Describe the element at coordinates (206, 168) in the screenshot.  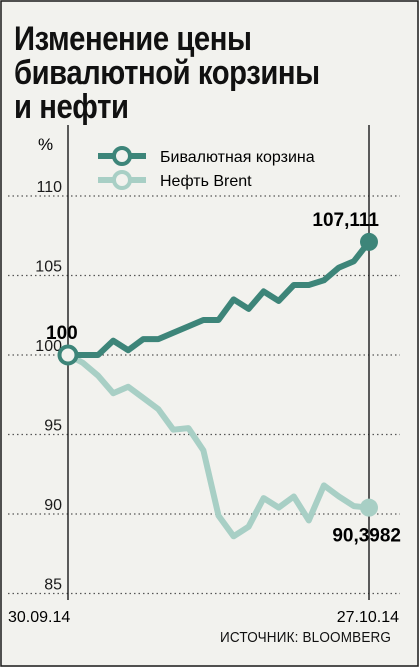
I see `legend: Бивалютная корзина Нефть Brent` at that location.